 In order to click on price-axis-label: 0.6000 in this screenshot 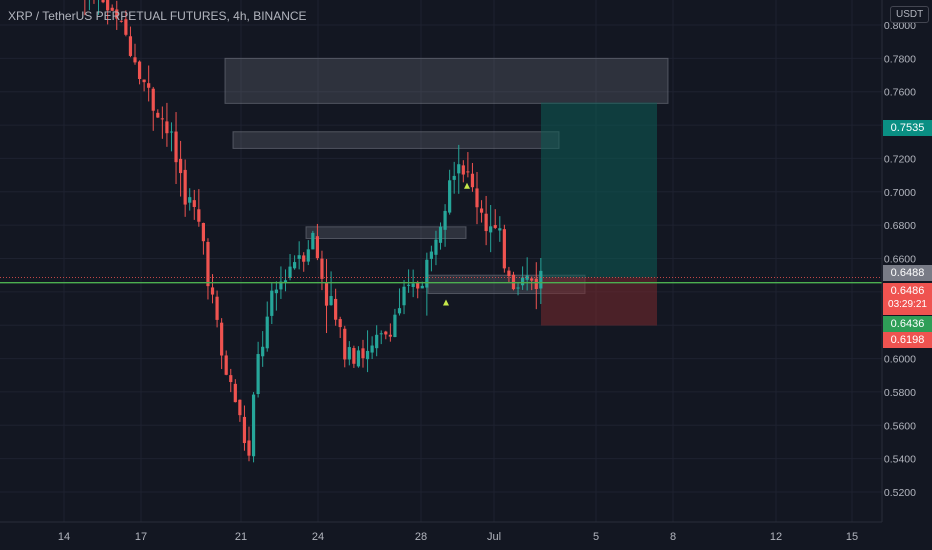, I will do `click(900, 360)`.